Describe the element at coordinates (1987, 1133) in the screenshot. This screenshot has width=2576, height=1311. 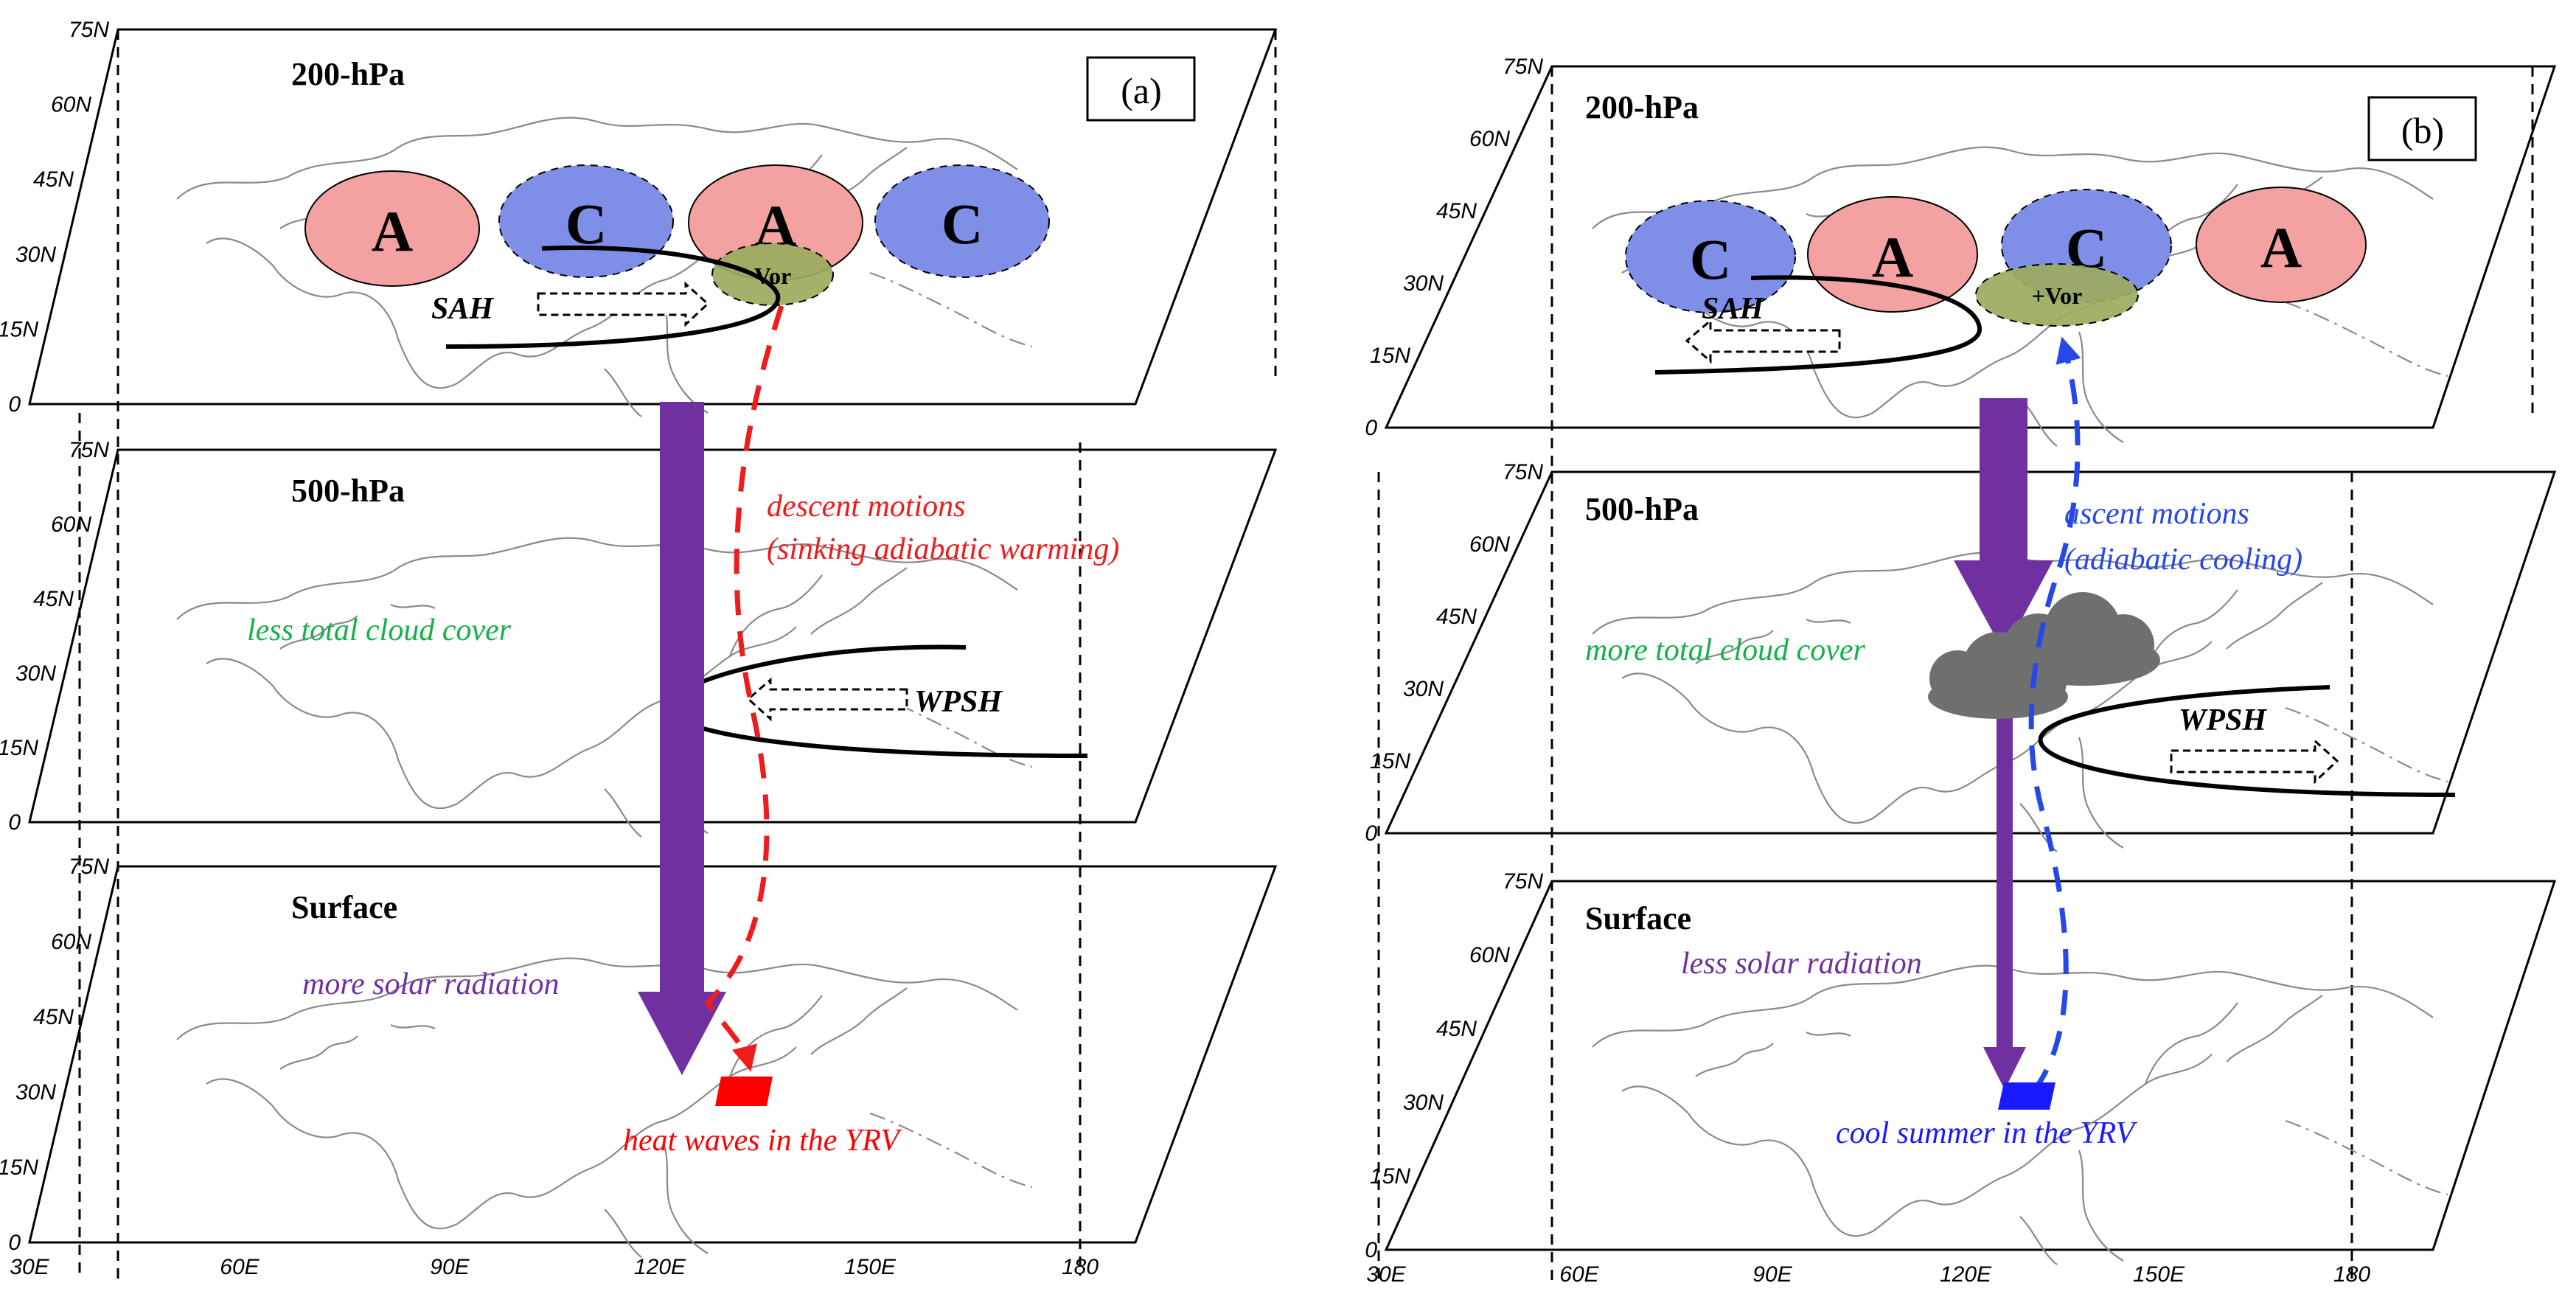
I see `outcome-label-b: cool summer in the YRV` at that location.